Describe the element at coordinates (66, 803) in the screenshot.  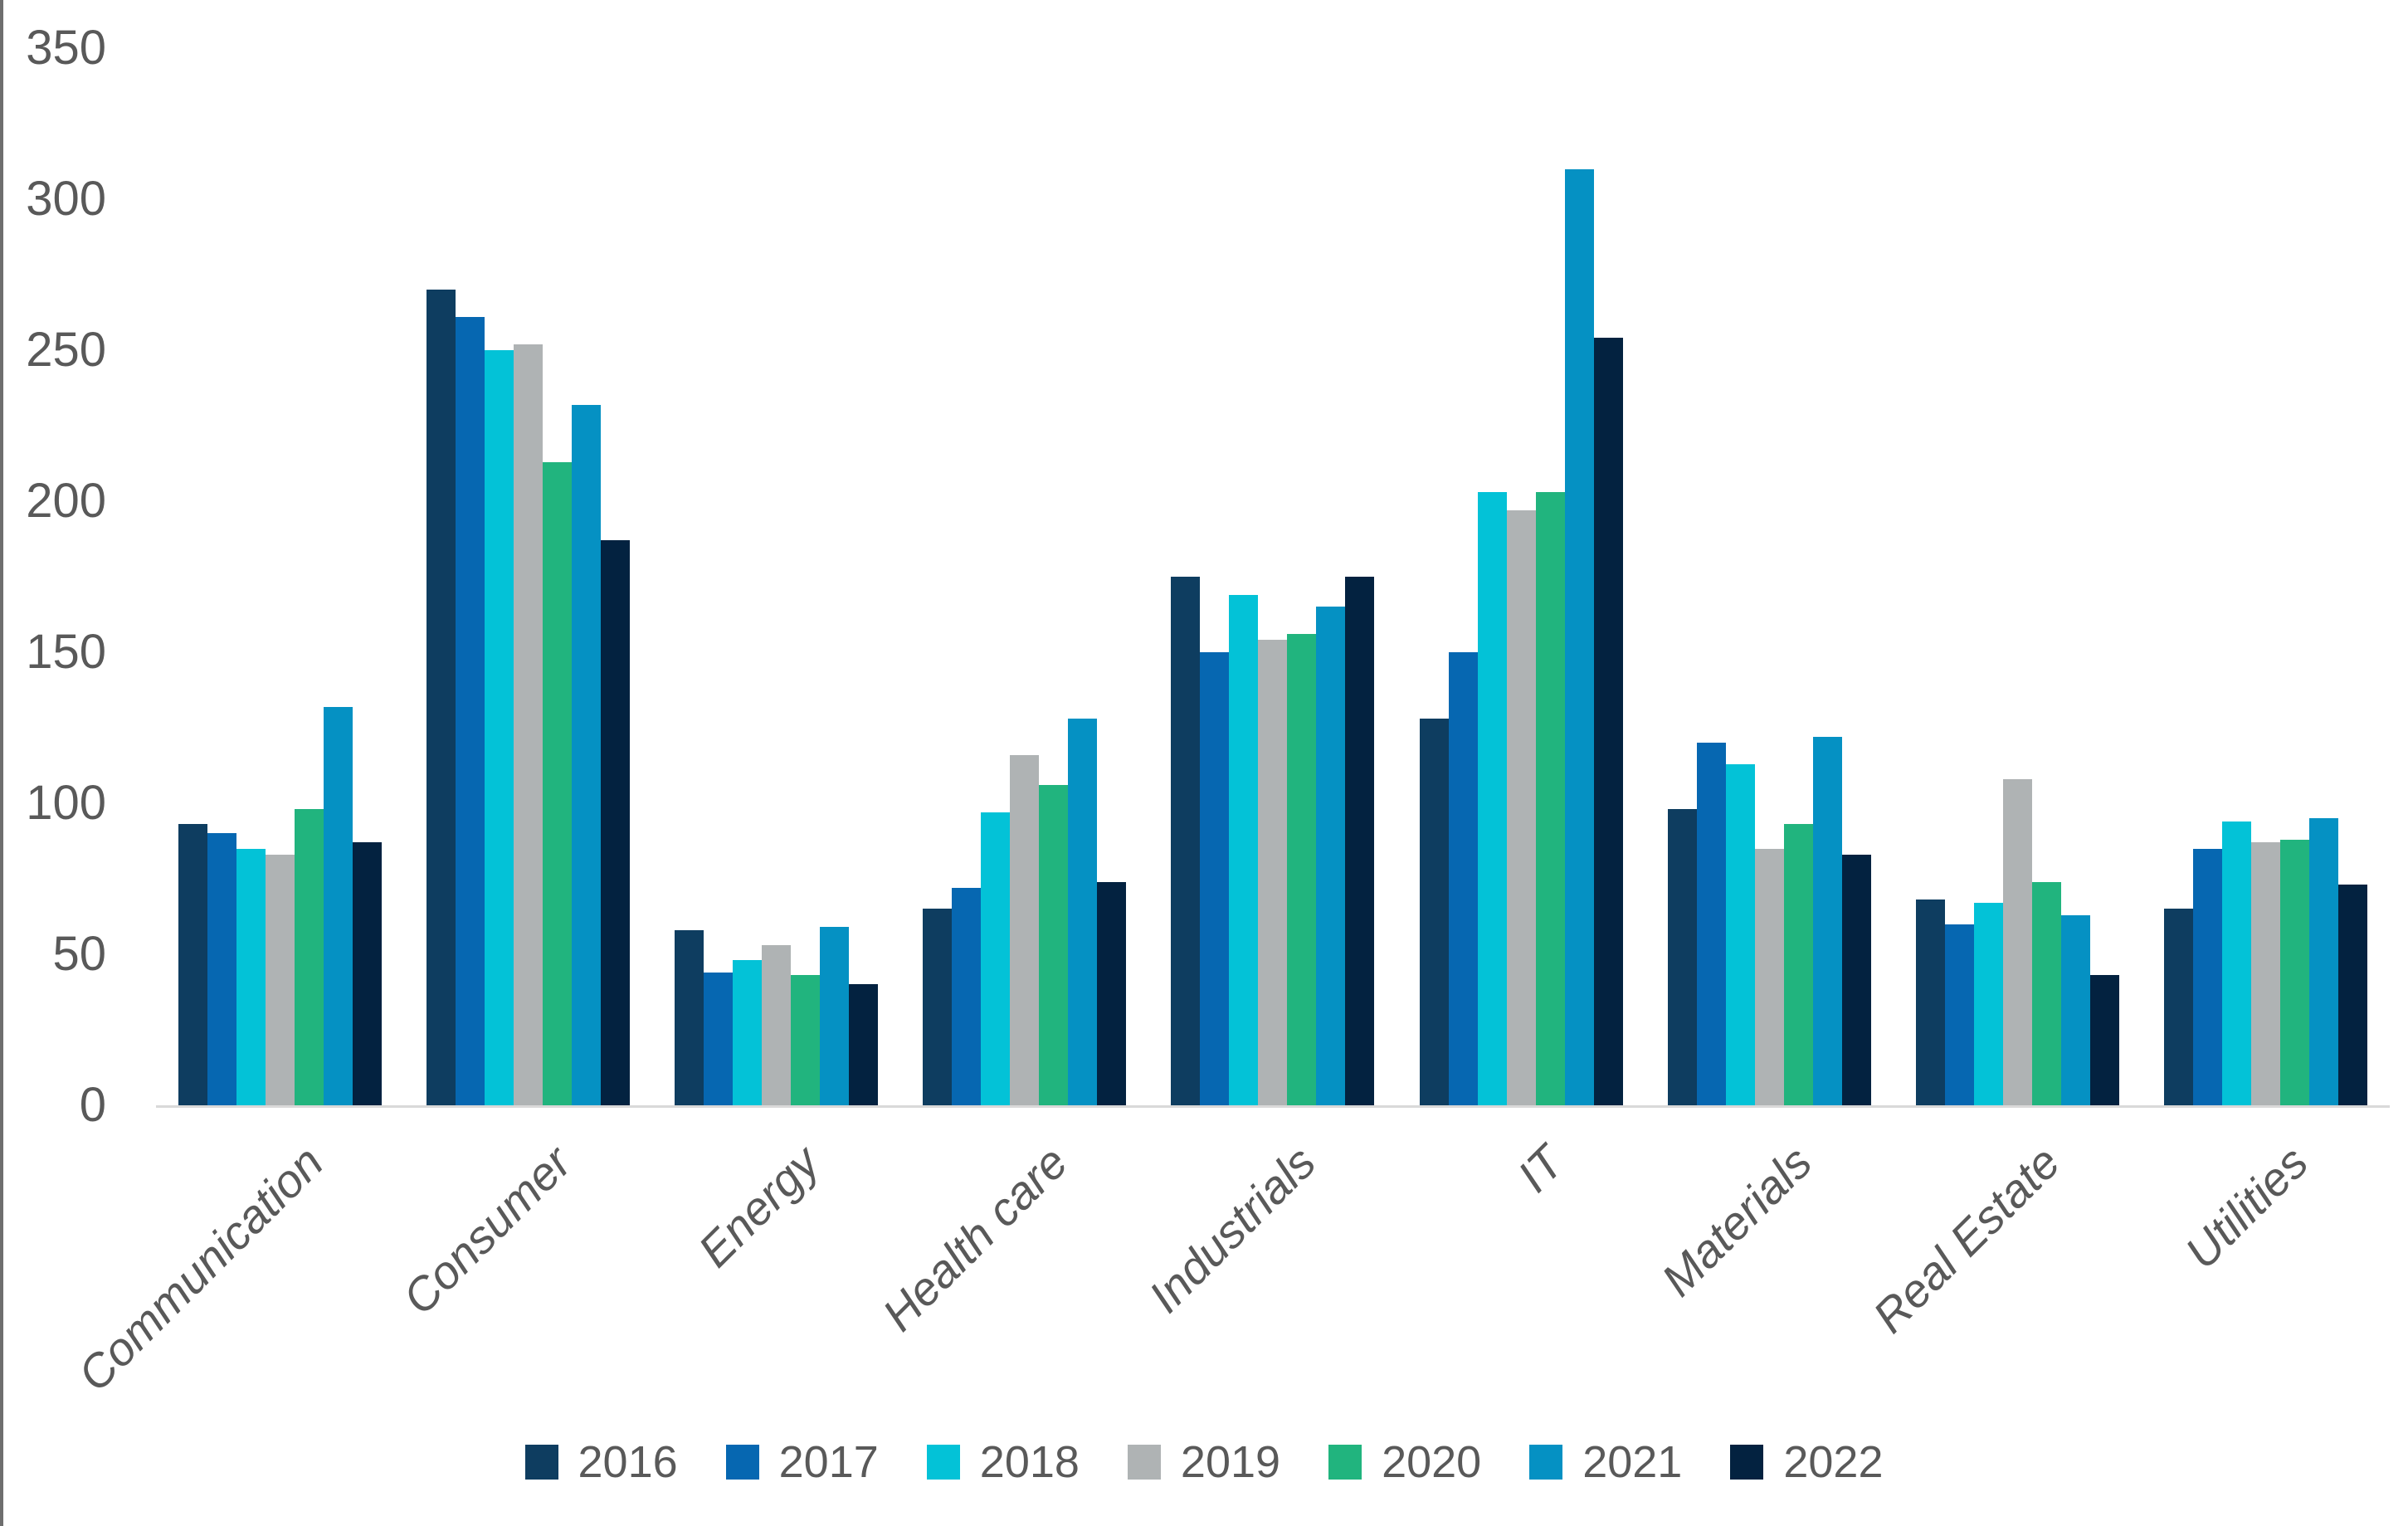
I see `y-axis-tick-label: 100` at that location.